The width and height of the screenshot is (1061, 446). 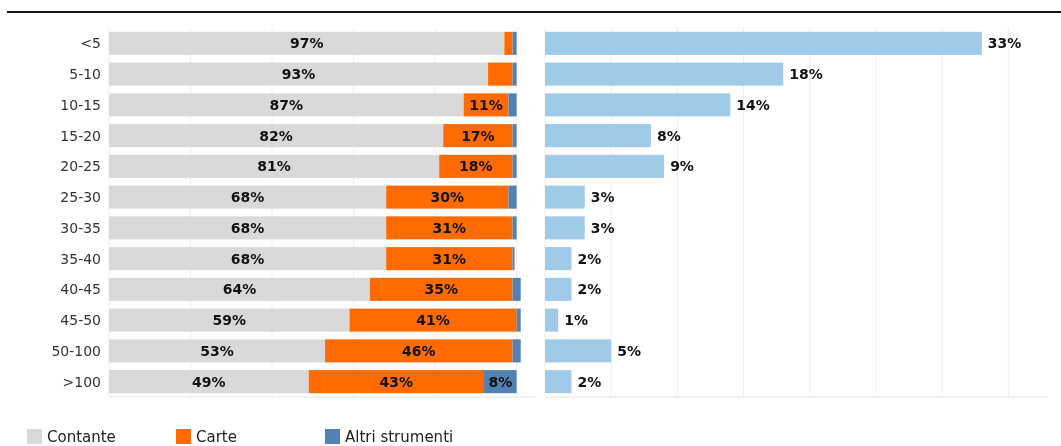 I want to click on data-label: 53%, so click(x=217, y=350).